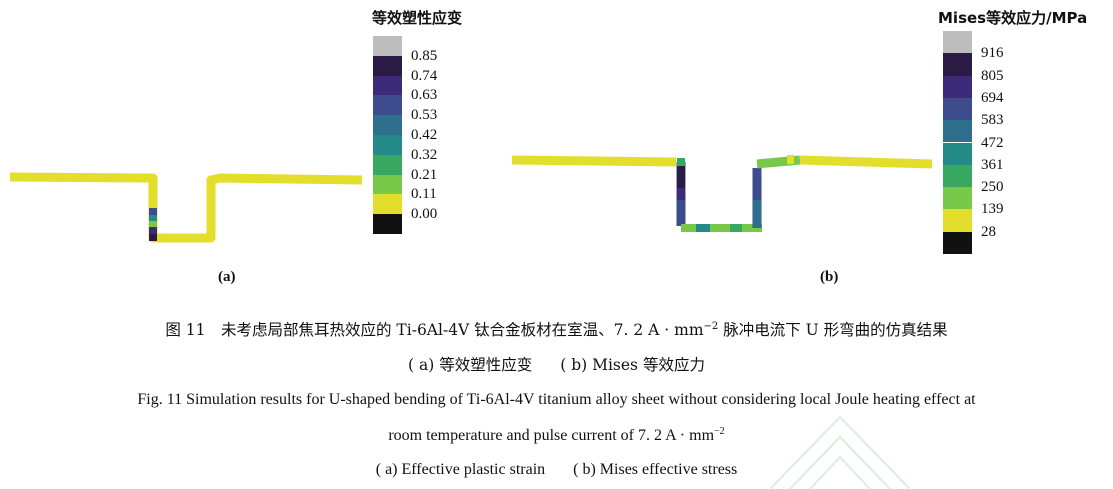 The image size is (1113, 489). What do you see at coordinates (424, 75) in the screenshot?
I see `colorbar-tick-label: 0.74` at bounding box center [424, 75].